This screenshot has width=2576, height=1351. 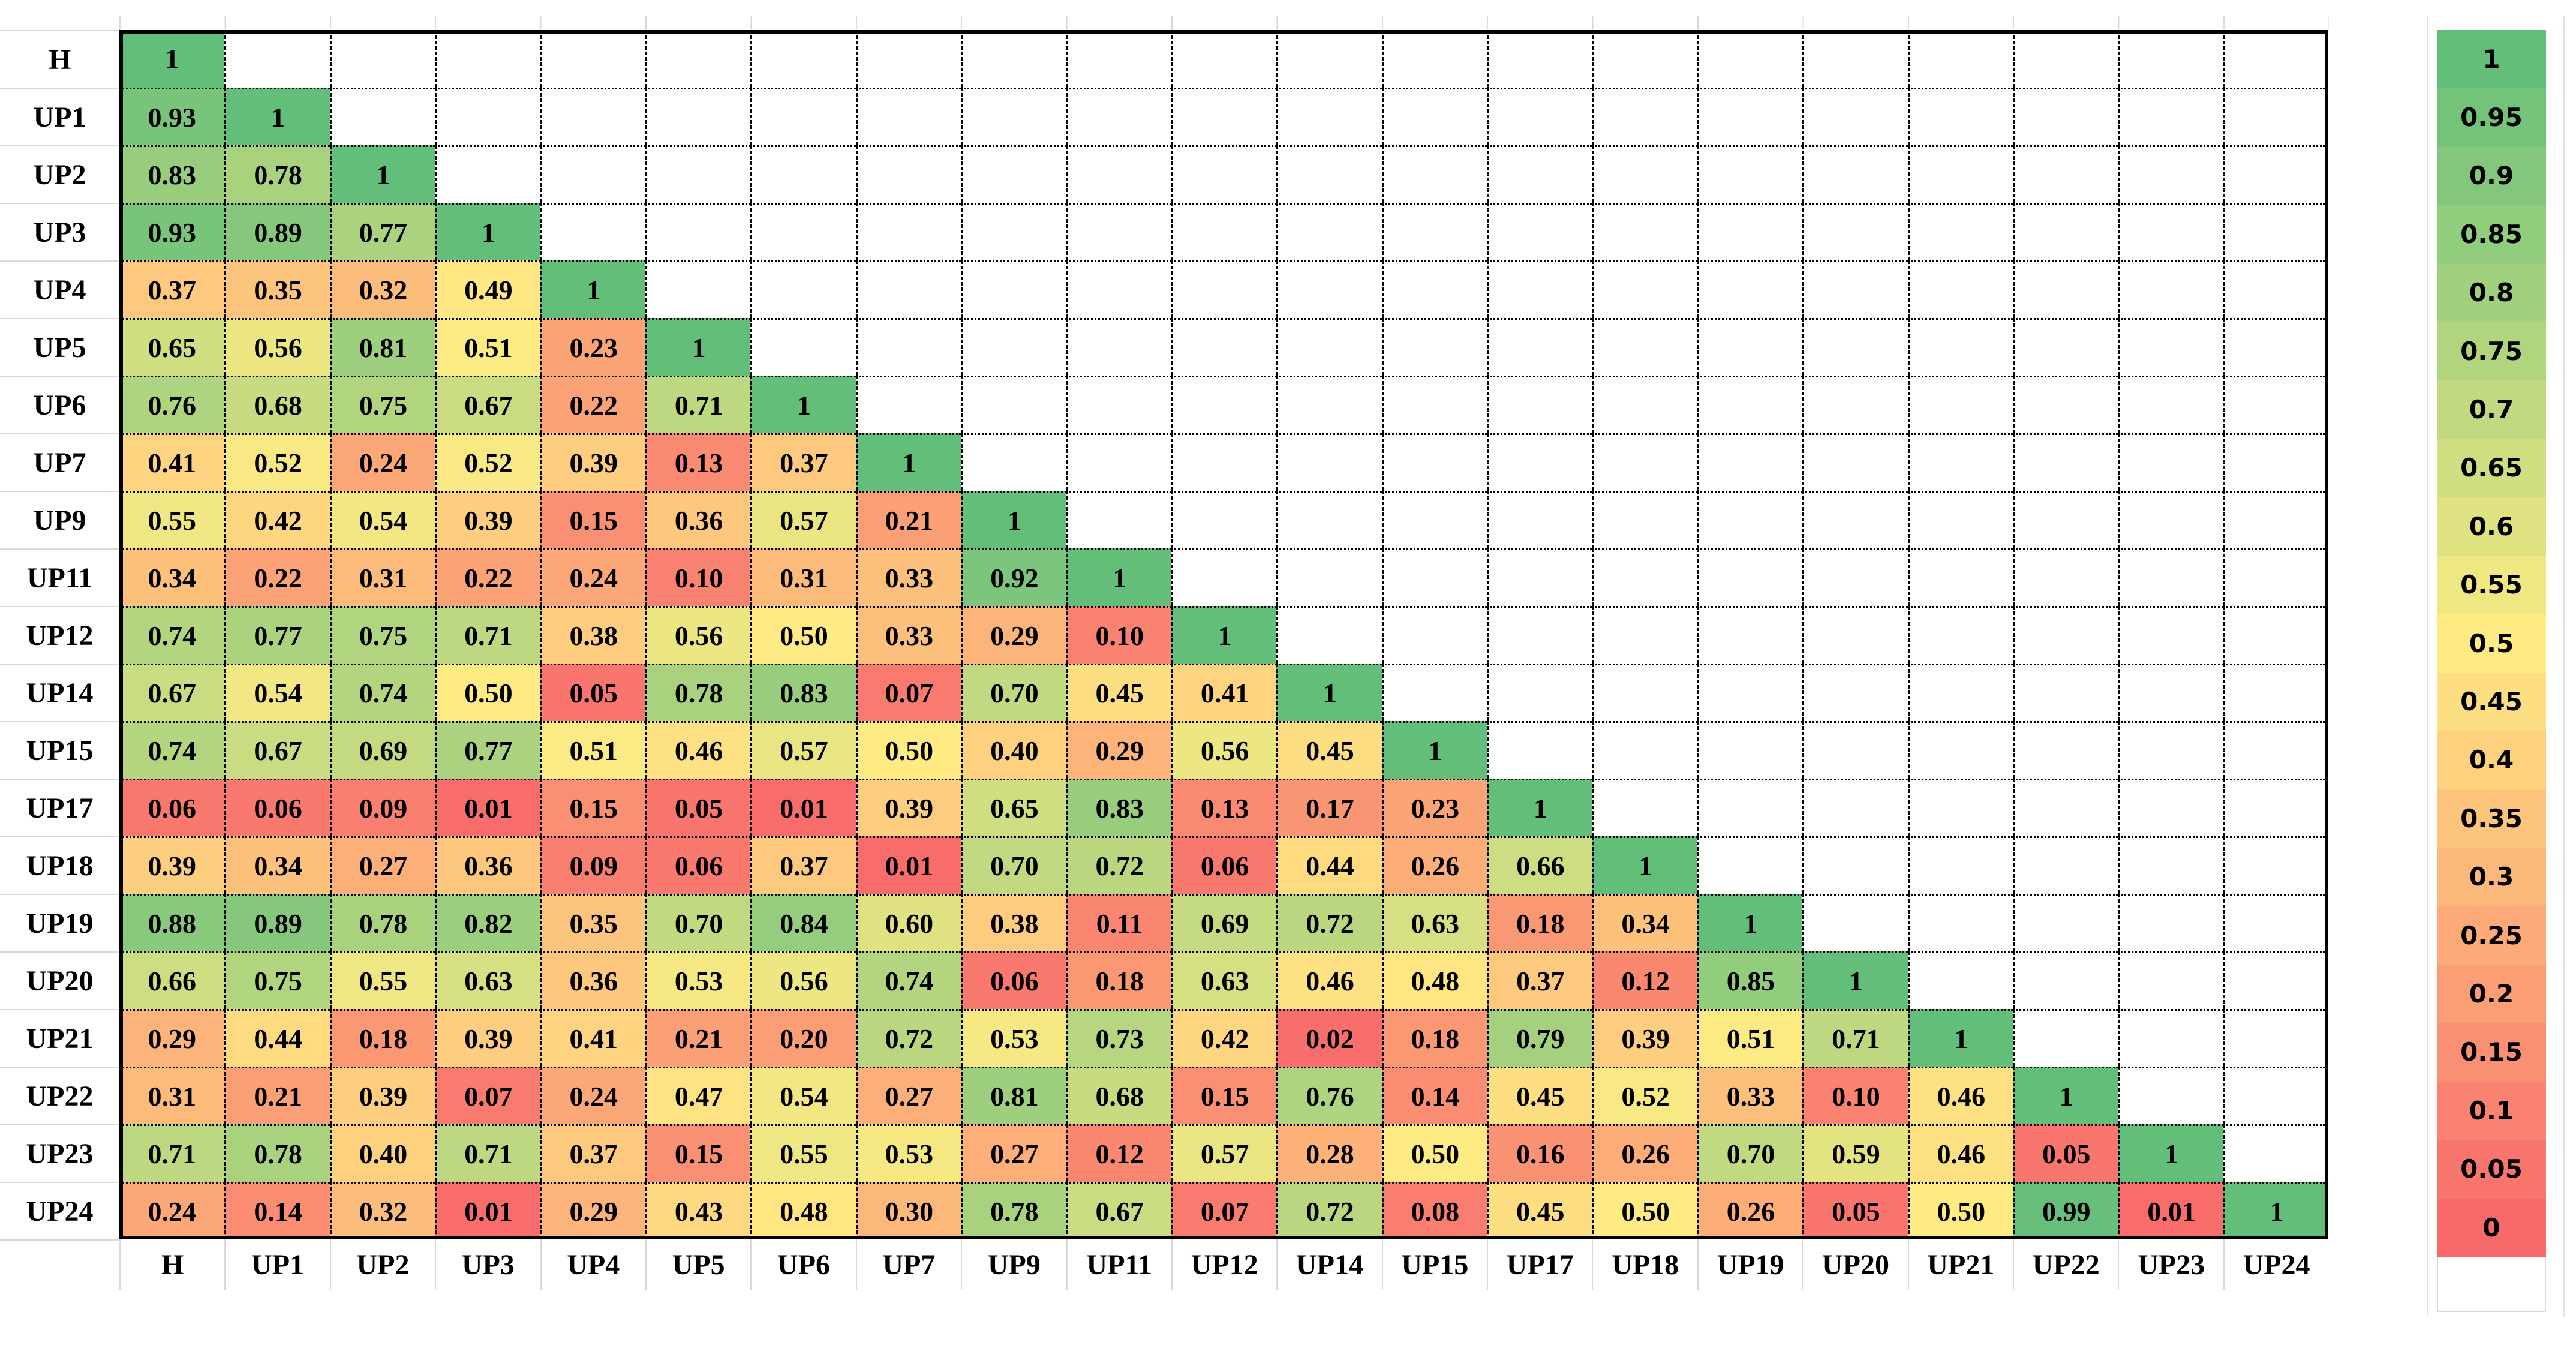 I want to click on matrix-cell: 0.63, so click(x=488, y=980).